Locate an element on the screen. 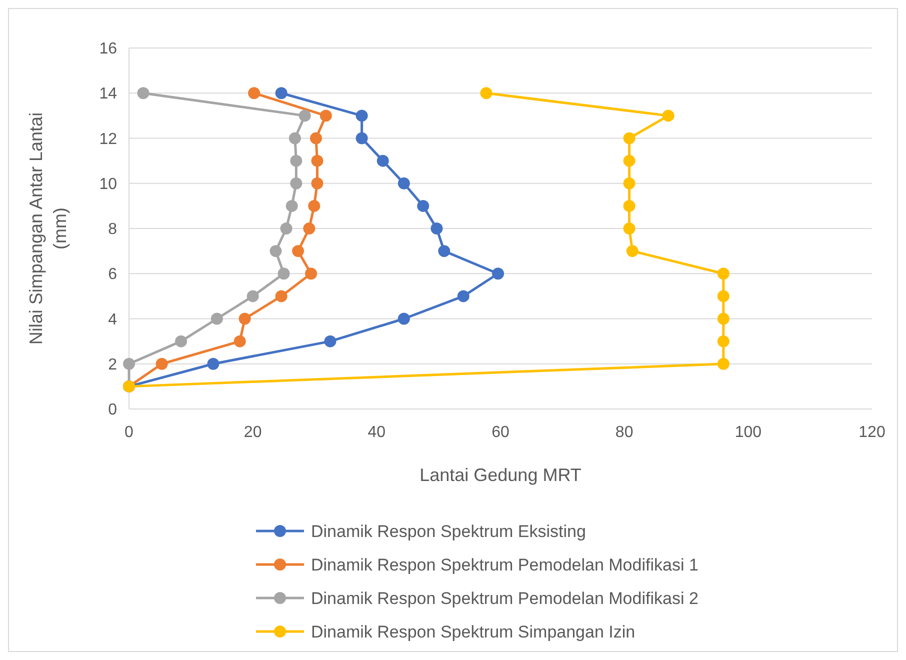  x-tick-label: 0 is located at coordinates (129, 432).